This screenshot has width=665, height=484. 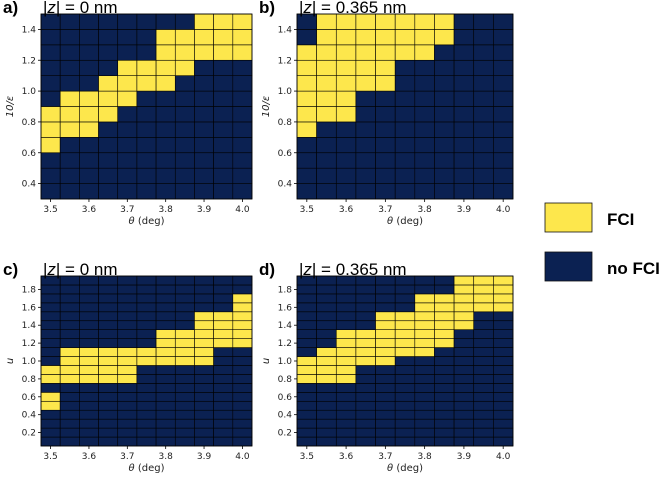 I want to click on y-tick-label: 0.2, so click(x=29, y=434).